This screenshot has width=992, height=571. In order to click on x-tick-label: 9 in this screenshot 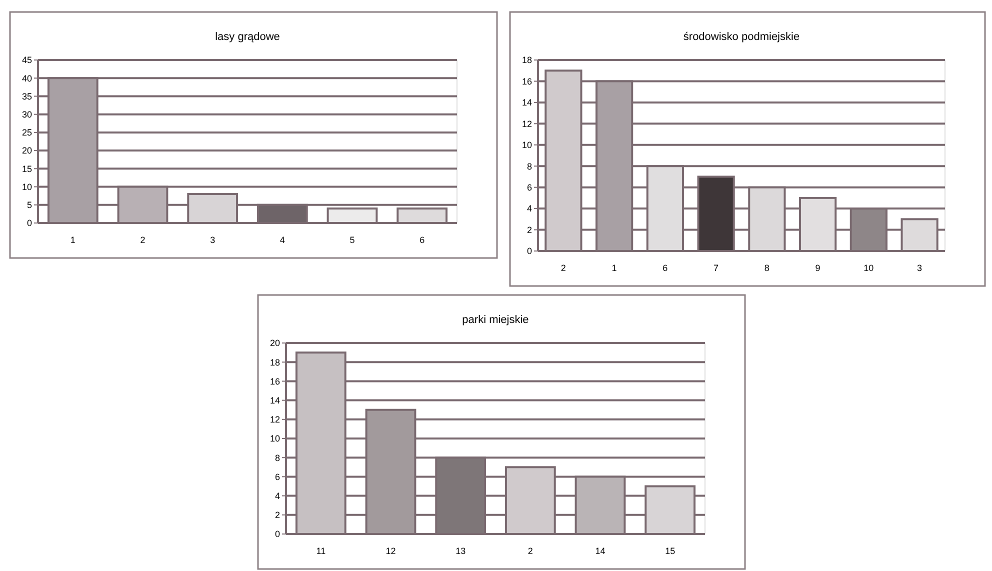, I will do `click(817, 268)`.